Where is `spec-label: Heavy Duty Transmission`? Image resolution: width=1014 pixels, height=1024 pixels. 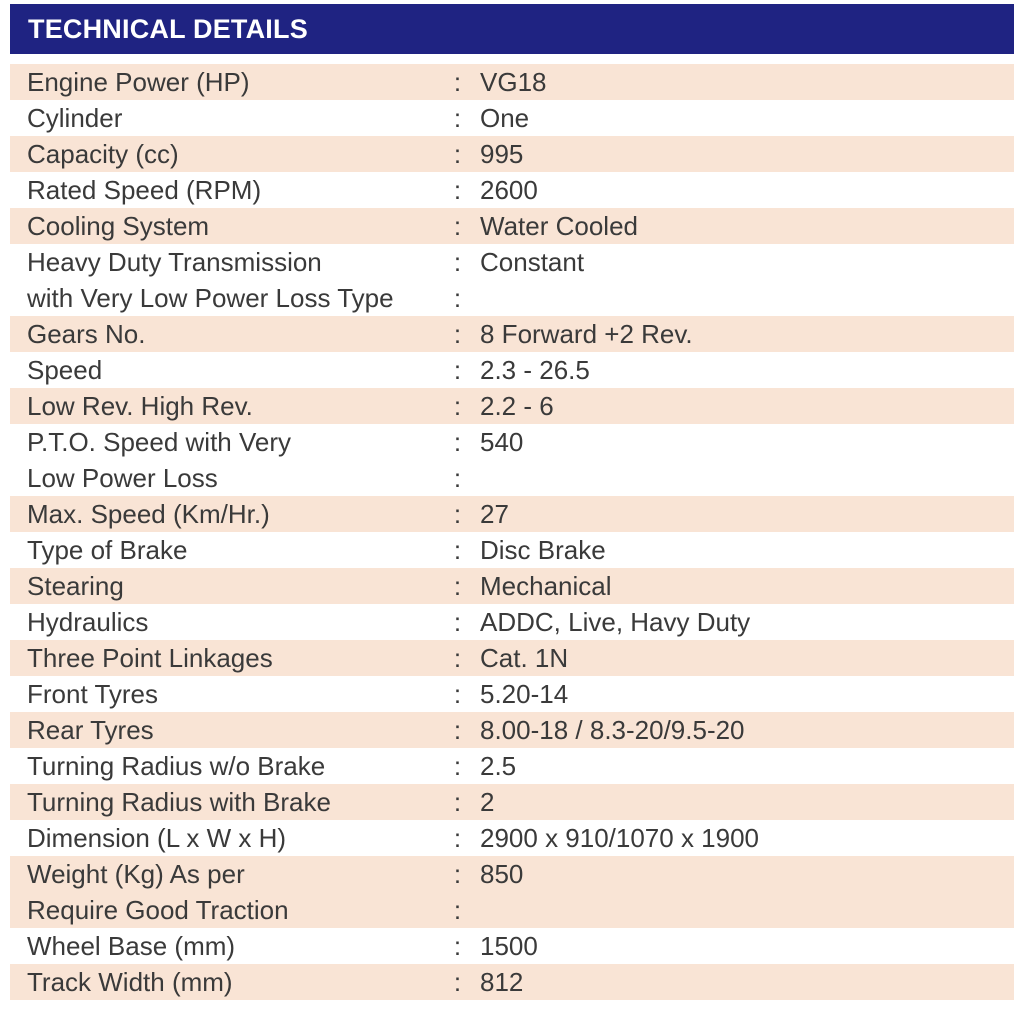
spec-label: Heavy Duty Transmission is located at coordinates (174, 261).